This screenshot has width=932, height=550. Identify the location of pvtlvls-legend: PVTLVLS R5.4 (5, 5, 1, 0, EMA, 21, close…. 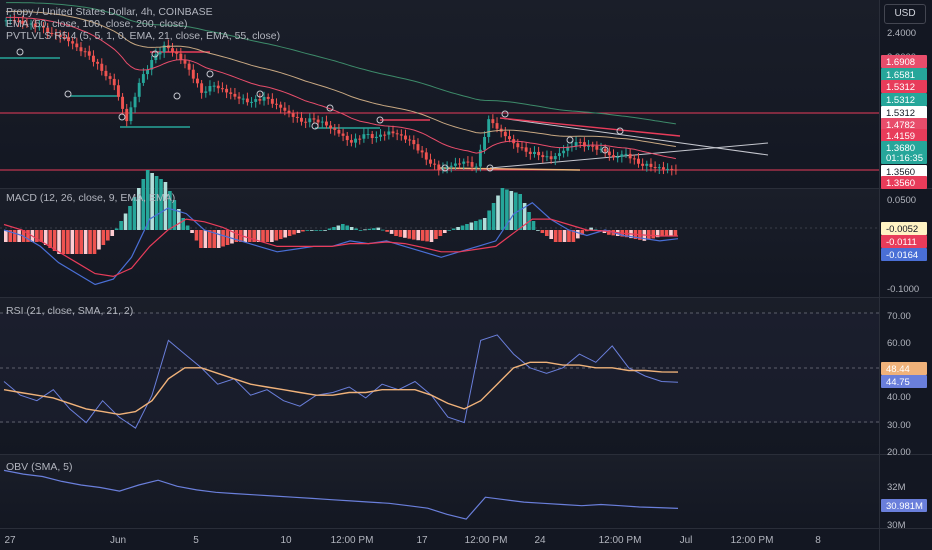
(143, 36).